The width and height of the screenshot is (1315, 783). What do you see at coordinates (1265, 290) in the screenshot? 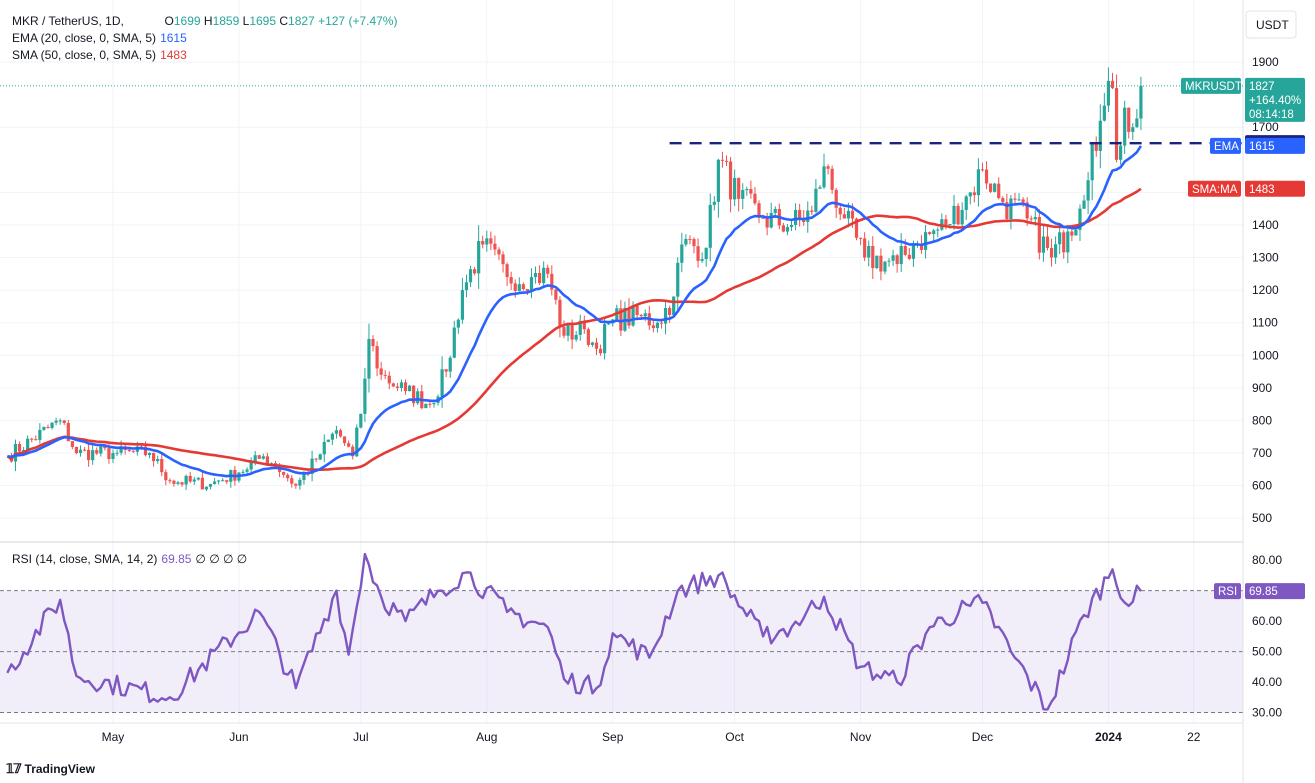
I see `price-tick-label: 1200` at bounding box center [1265, 290].